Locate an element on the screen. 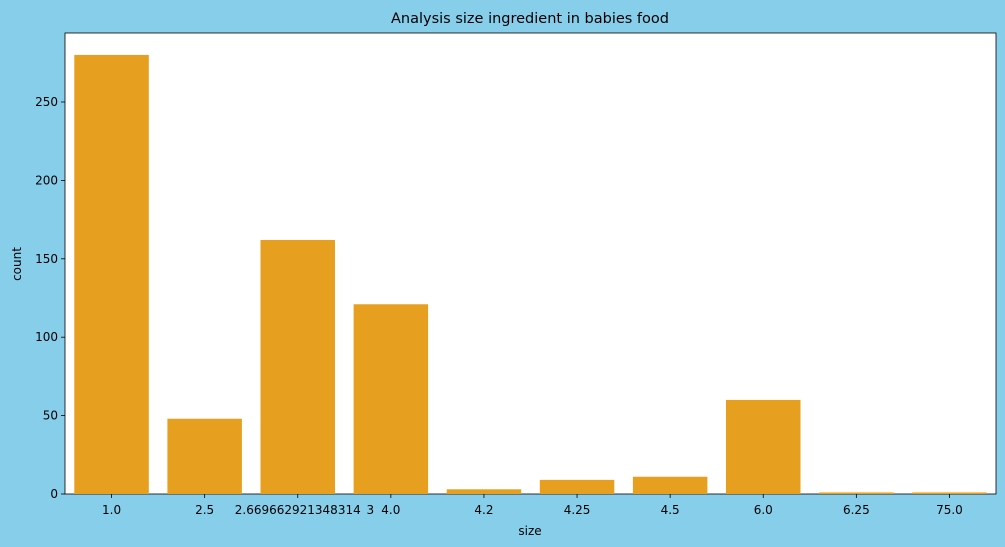  x-tick-label: 4.25 is located at coordinates (577, 510).